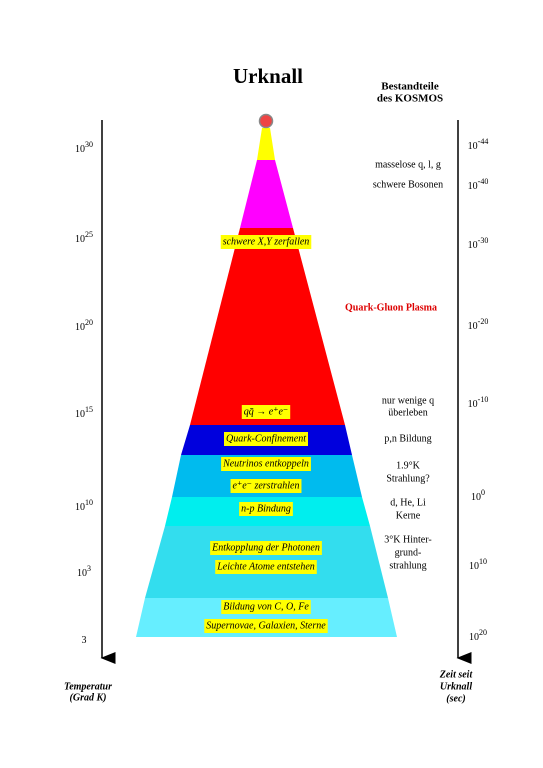 The height and width of the screenshot is (768, 543). I want to click on tick-label: 10⁻¹⁰, so click(478, 402).